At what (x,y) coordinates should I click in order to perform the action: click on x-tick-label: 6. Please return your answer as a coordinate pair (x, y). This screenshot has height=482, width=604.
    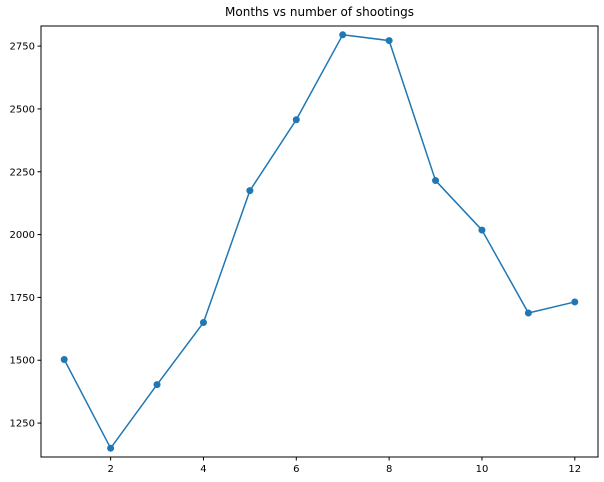
    Looking at the image, I should click on (296, 469).